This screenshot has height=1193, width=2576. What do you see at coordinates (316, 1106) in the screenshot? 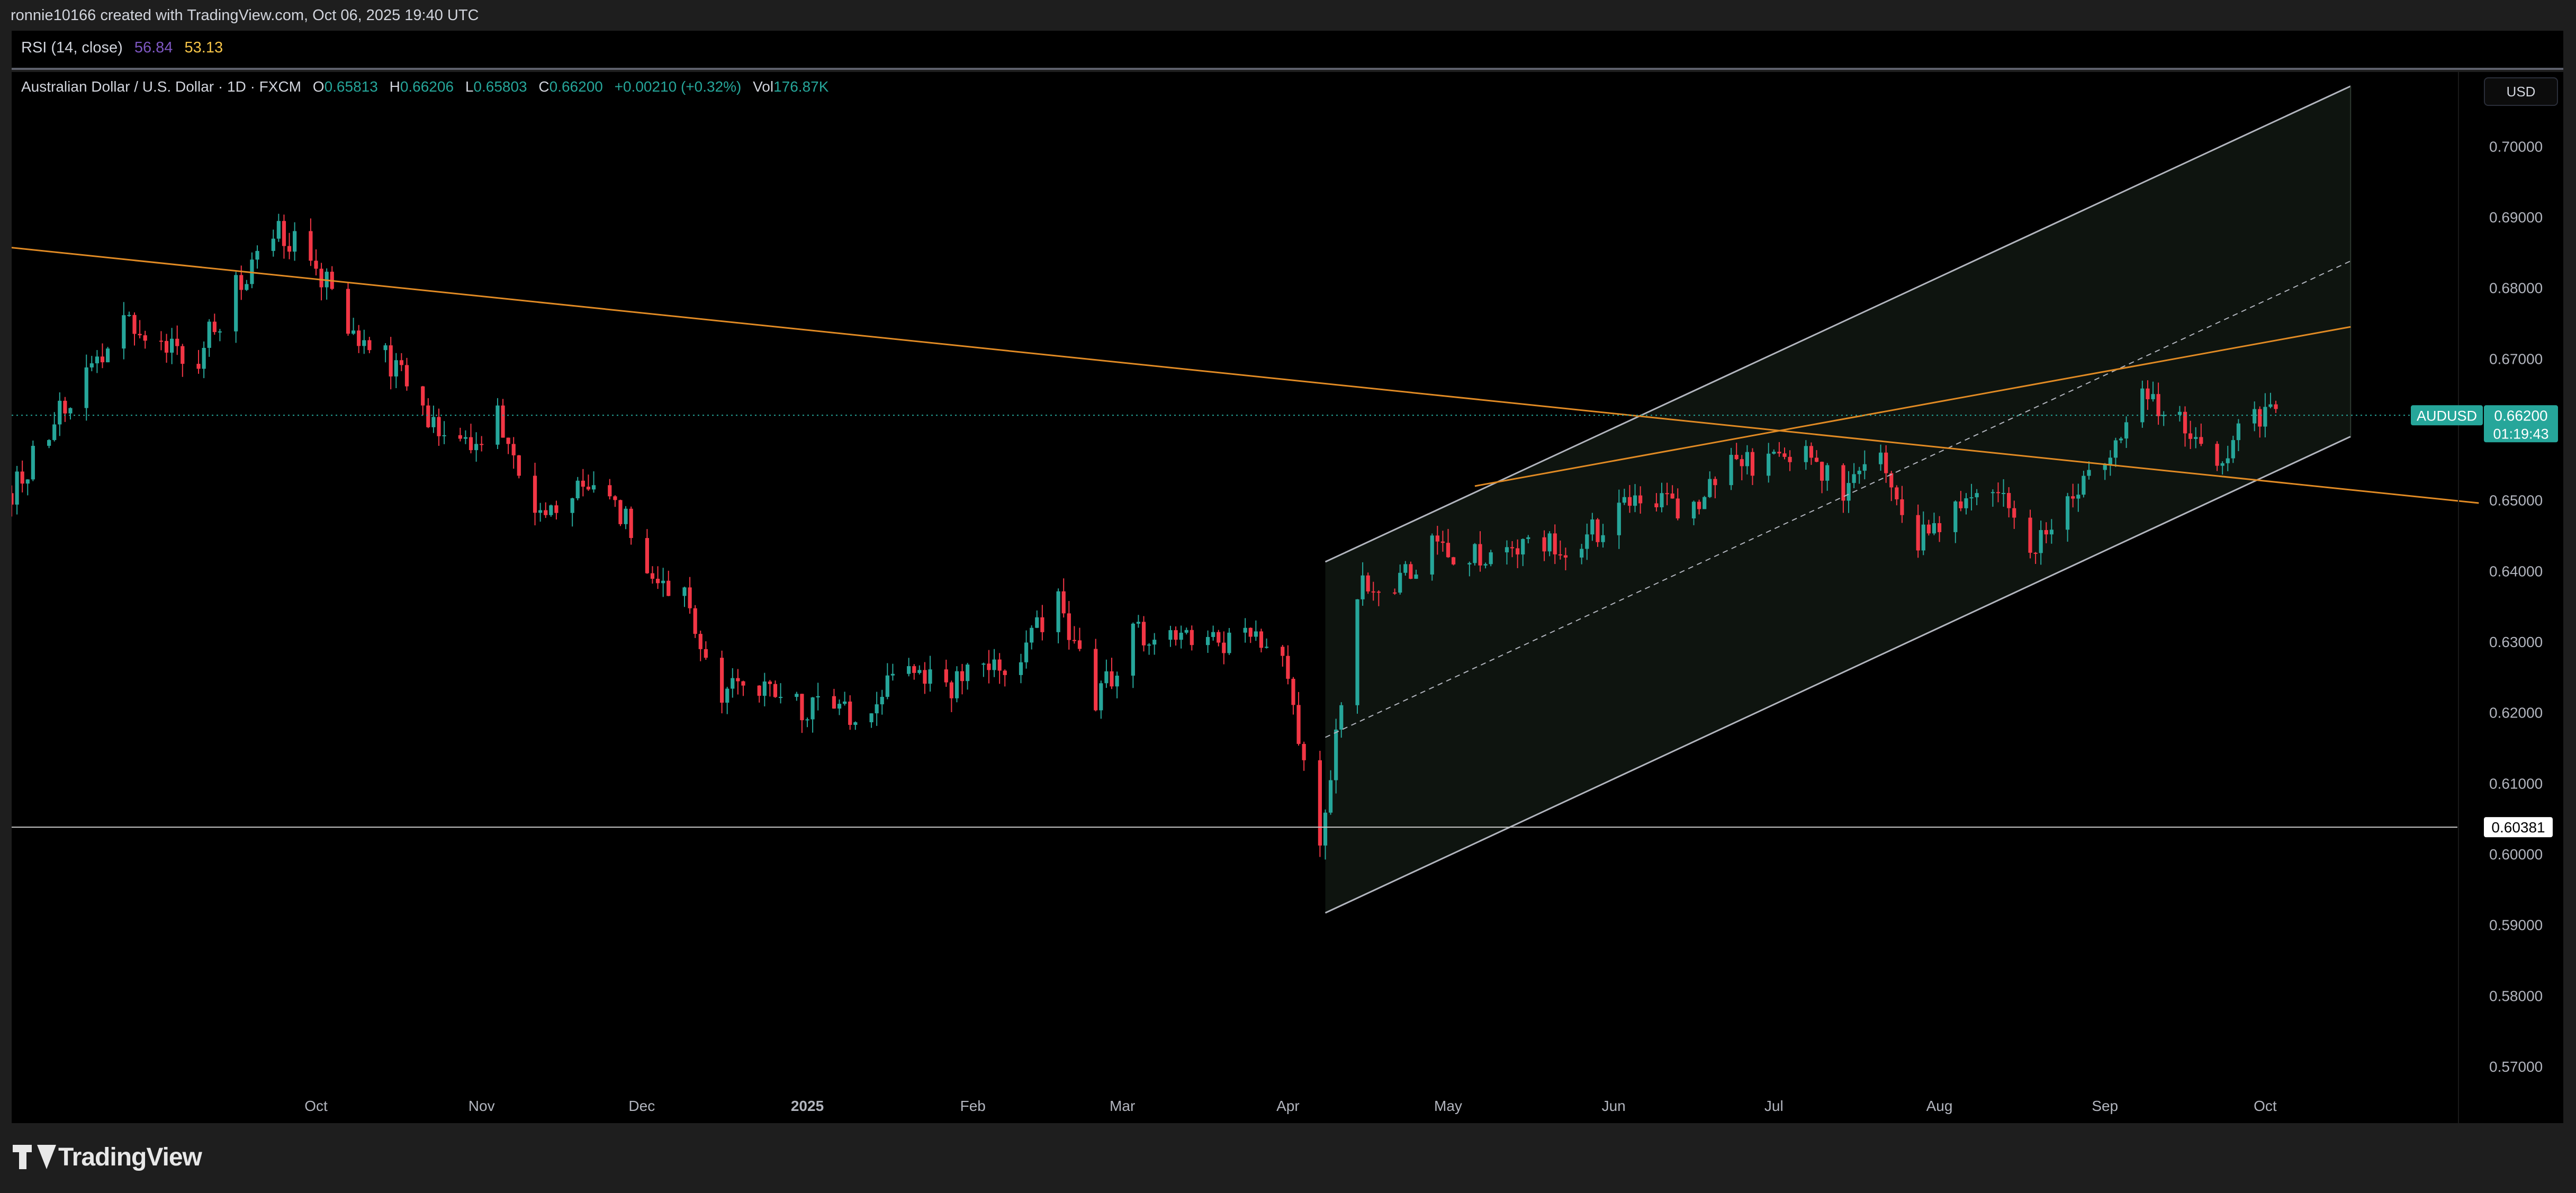
I see `x-tick-label: Oct` at bounding box center [316, 1106].